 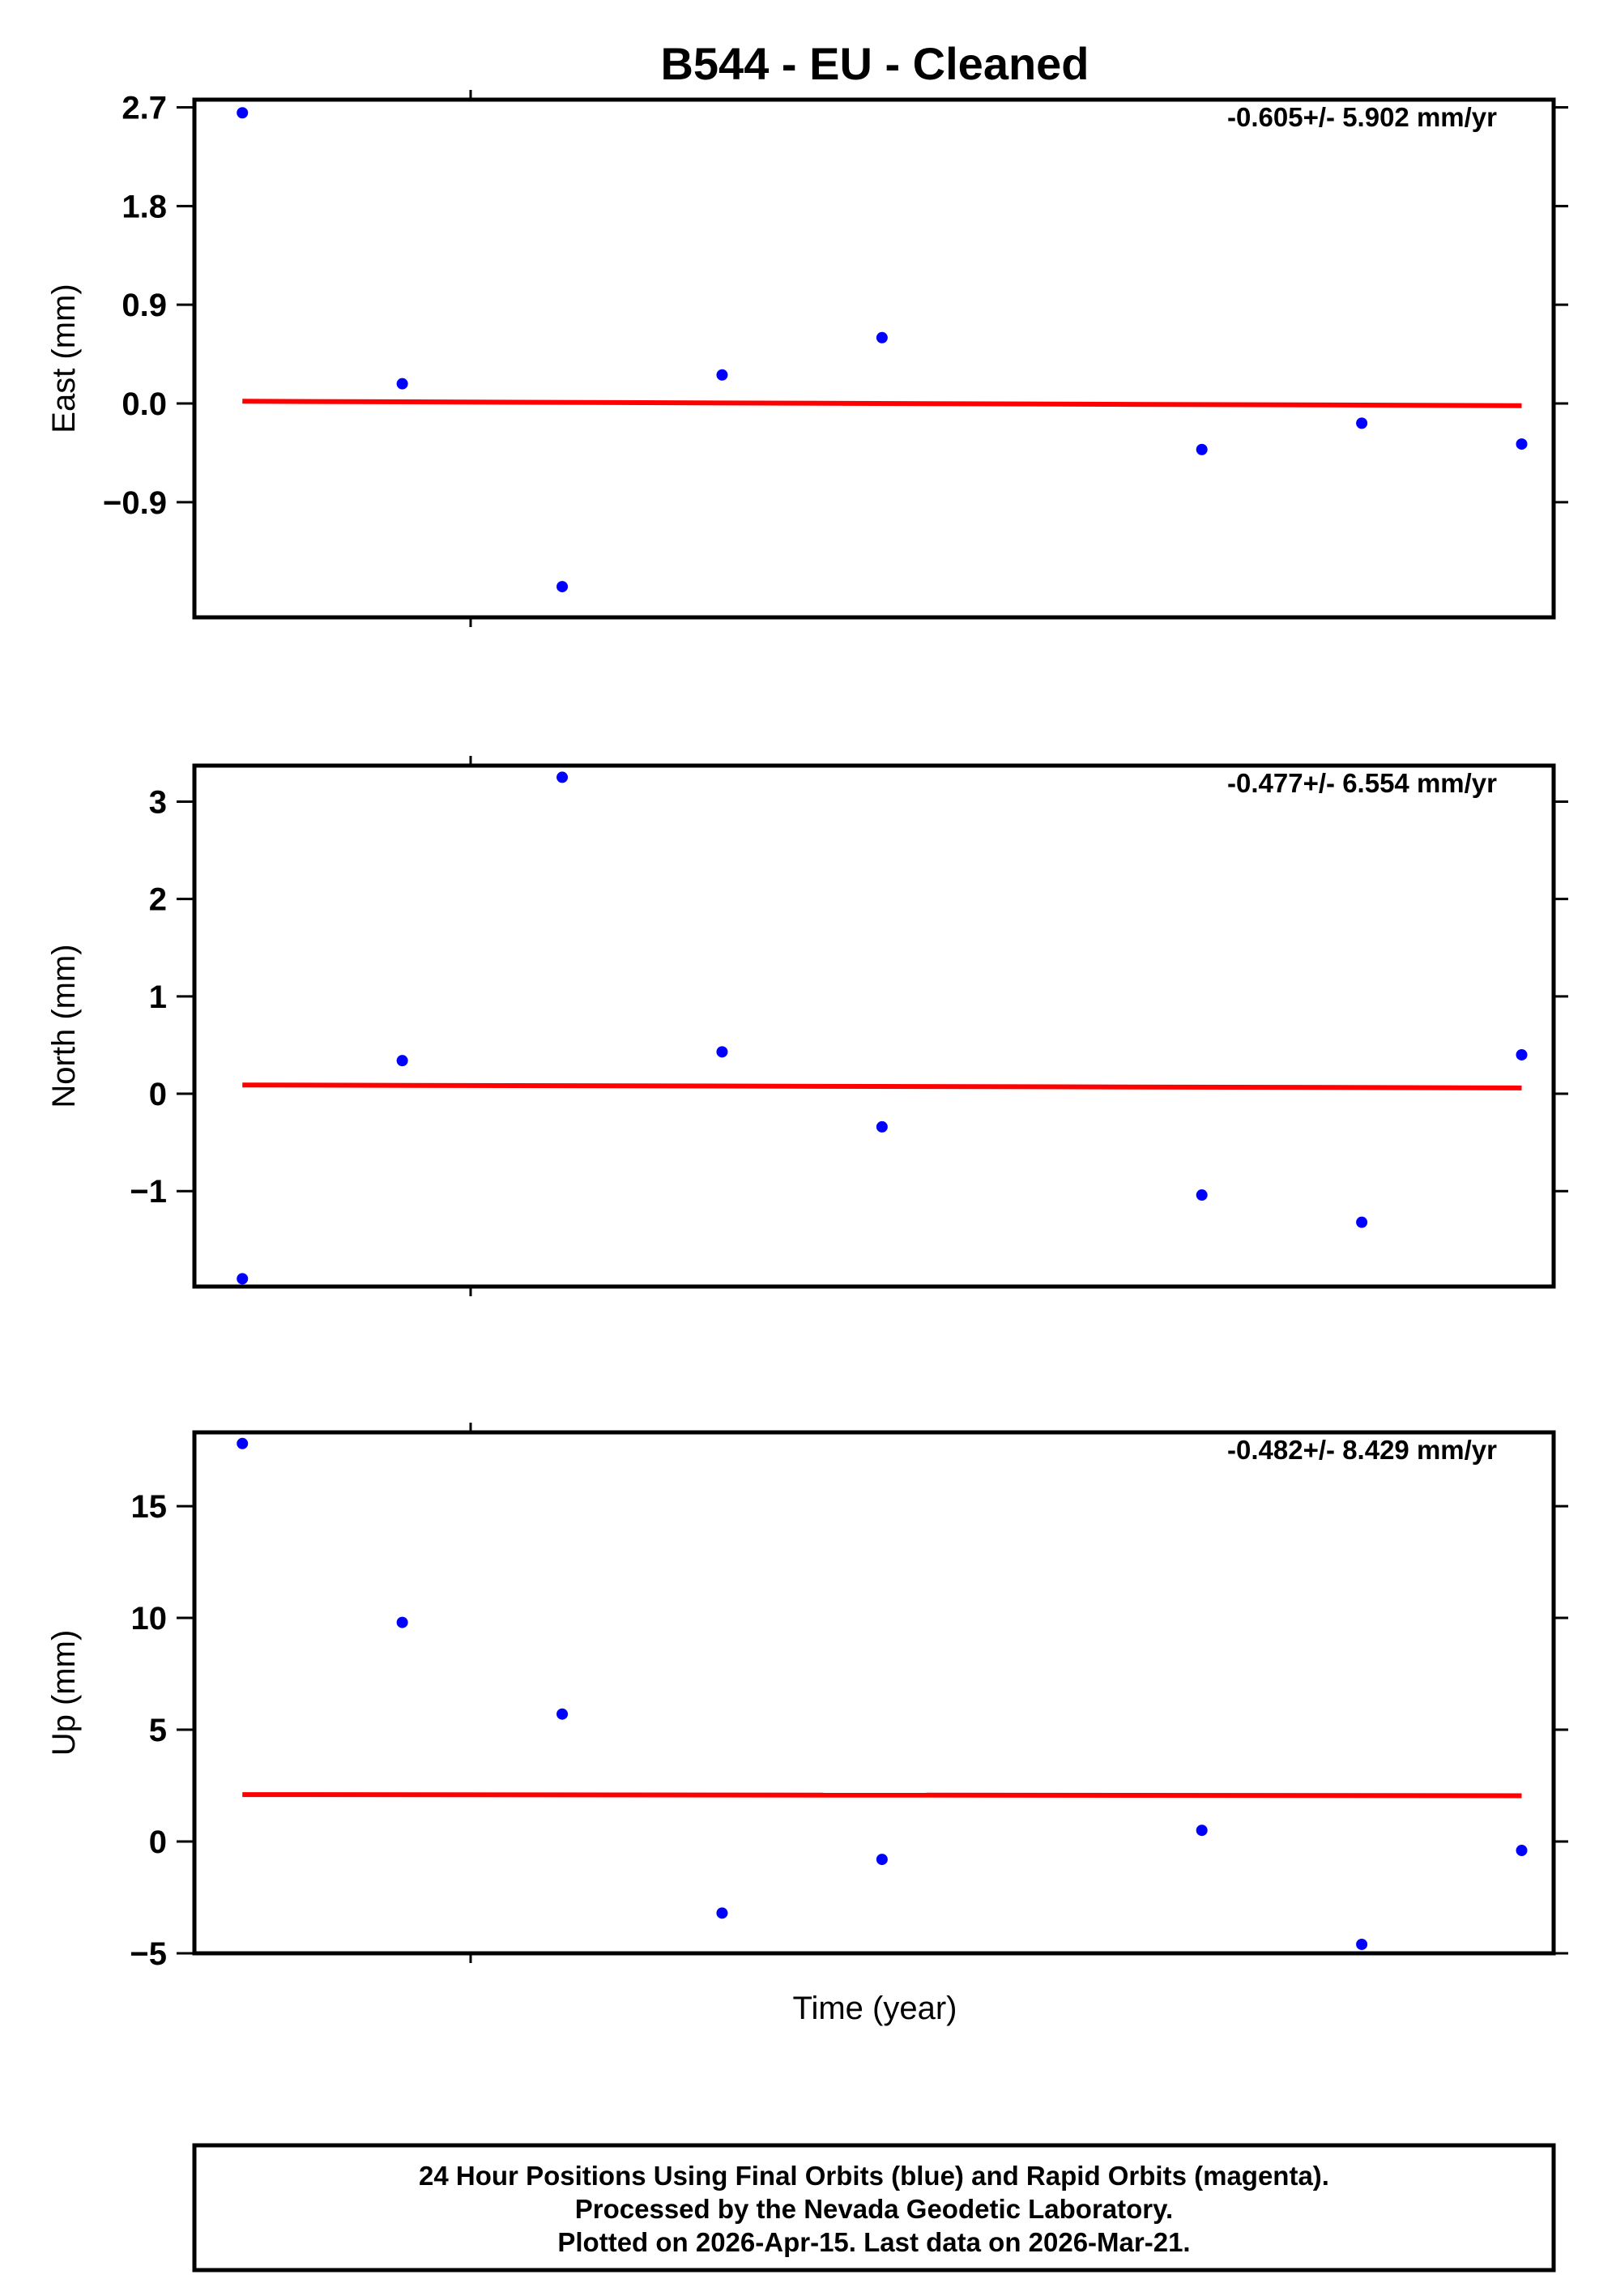 What do you see at coordinates (64, 1693) in the screenshot?
I see `y-axis-label: Up (mm)` at bounding box center [64, 1693].